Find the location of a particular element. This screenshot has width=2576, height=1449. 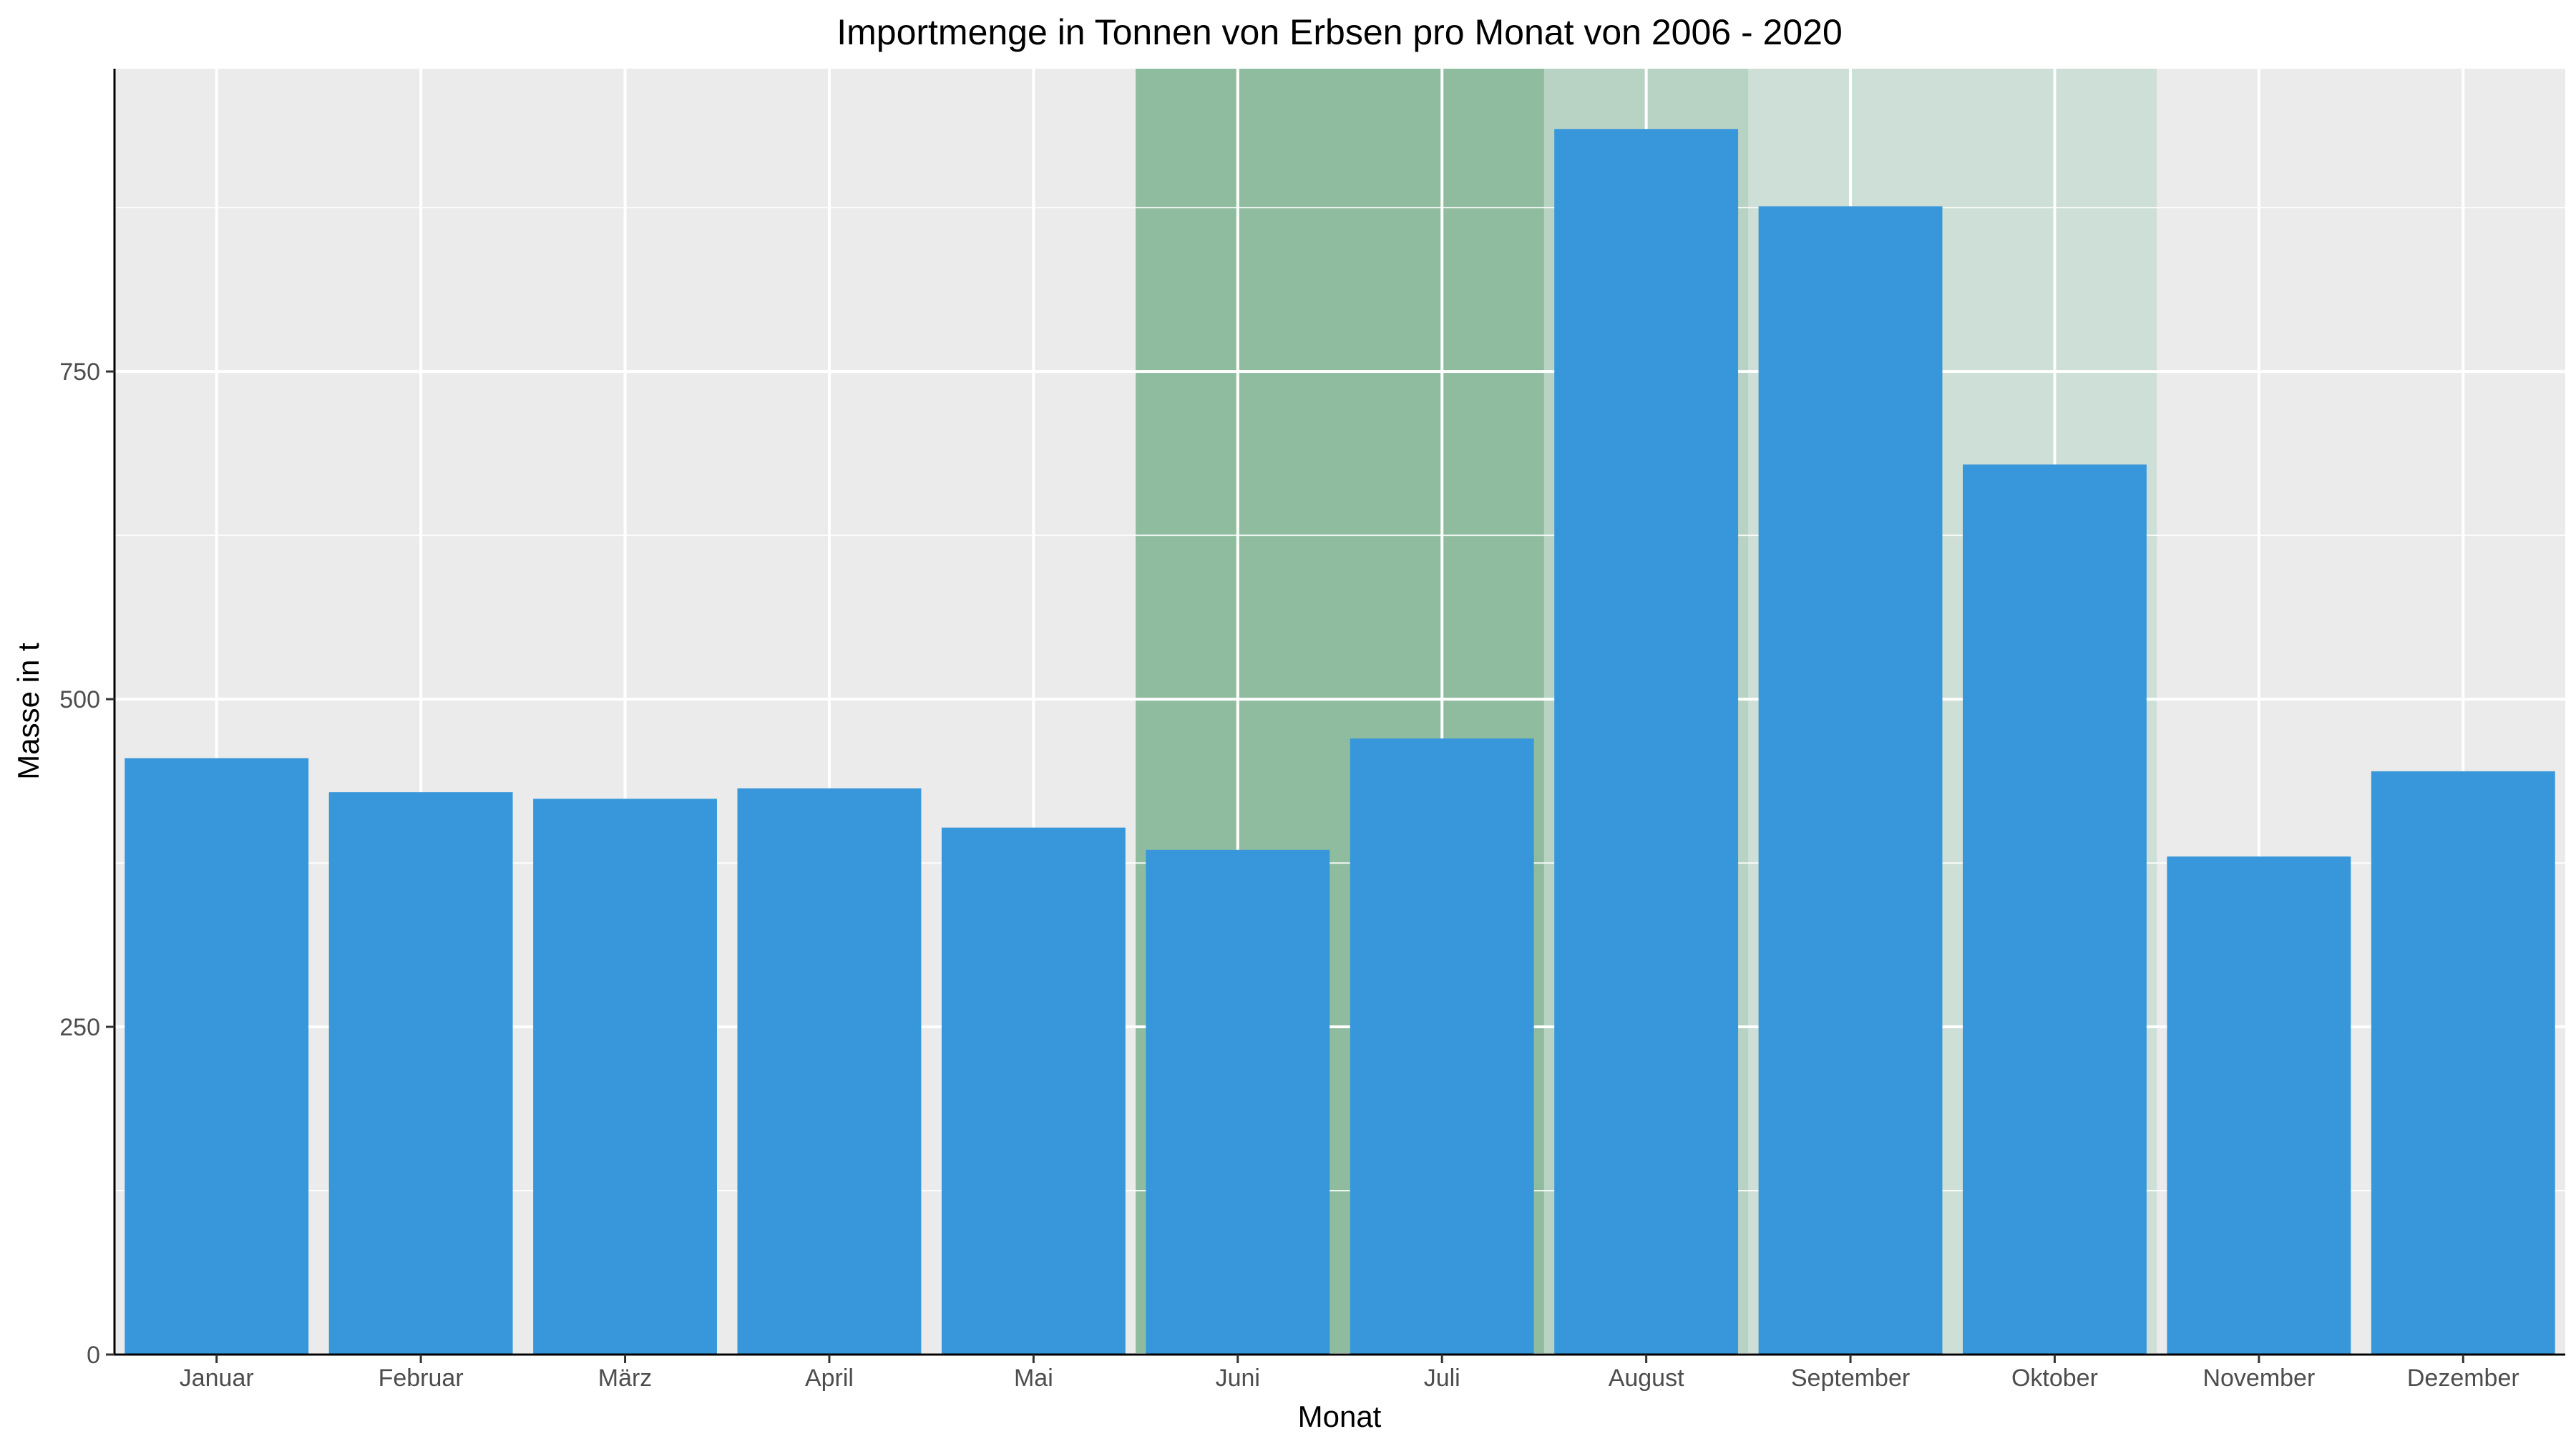

y-axis-title: Masse in t is located at coordinates (28, 711).